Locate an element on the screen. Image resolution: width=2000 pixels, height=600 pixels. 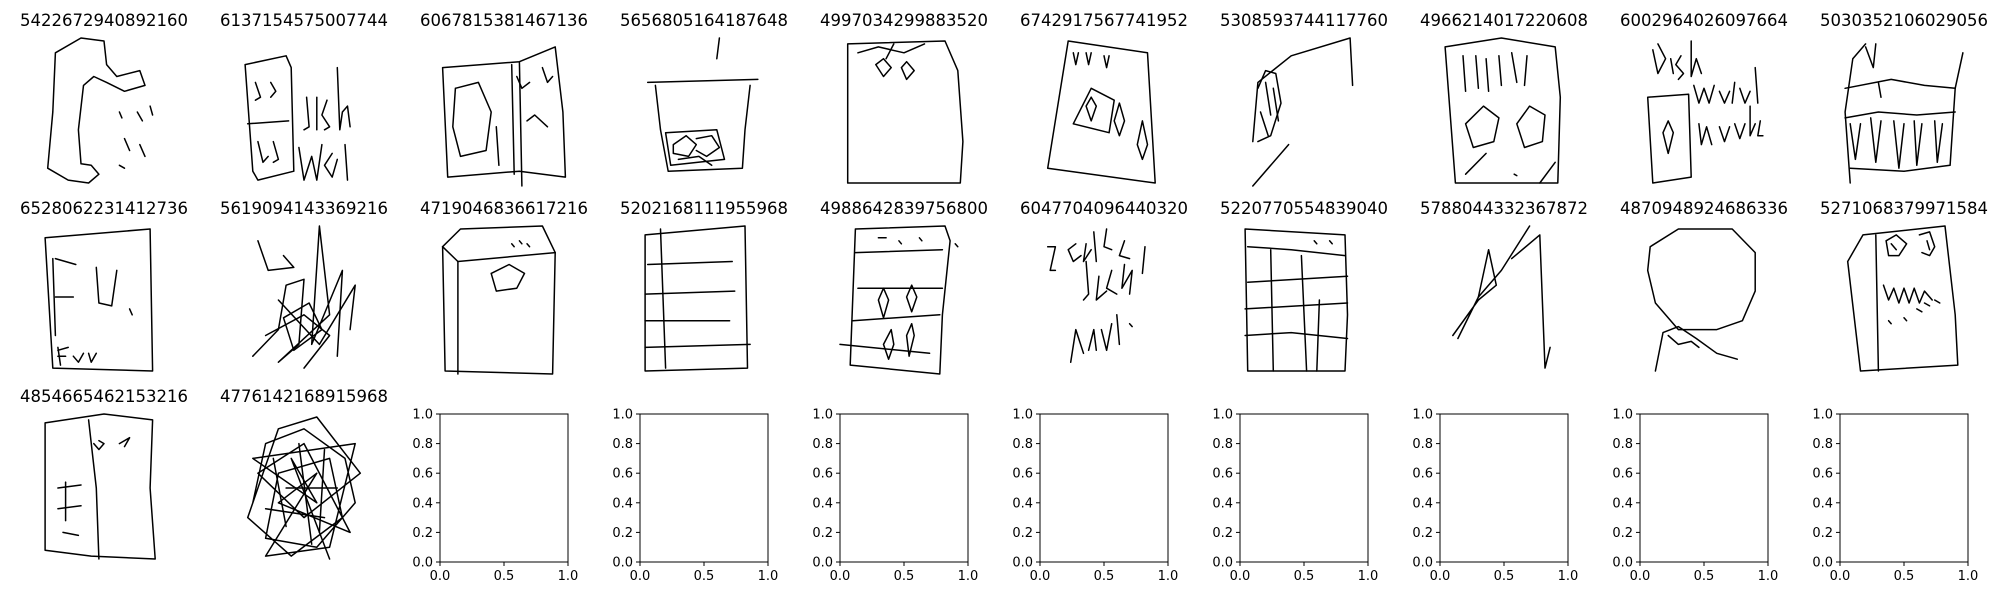
x-tick-label: 0.0 is located at coordinates (440, 576).